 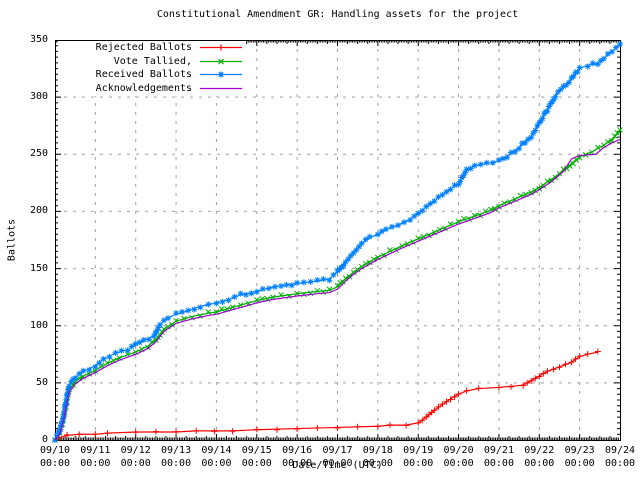 I want to click on x-tick-label: 09/16 00:00, so click(x=297, y=457).